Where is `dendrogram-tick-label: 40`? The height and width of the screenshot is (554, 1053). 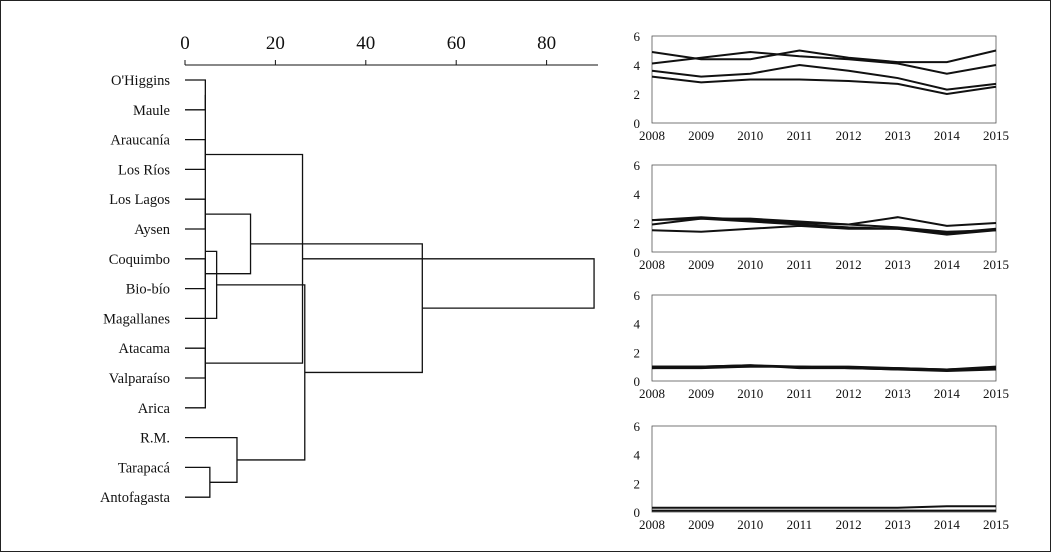
dendrogram-tick-label: 40 is located at coordinates (365, 43).